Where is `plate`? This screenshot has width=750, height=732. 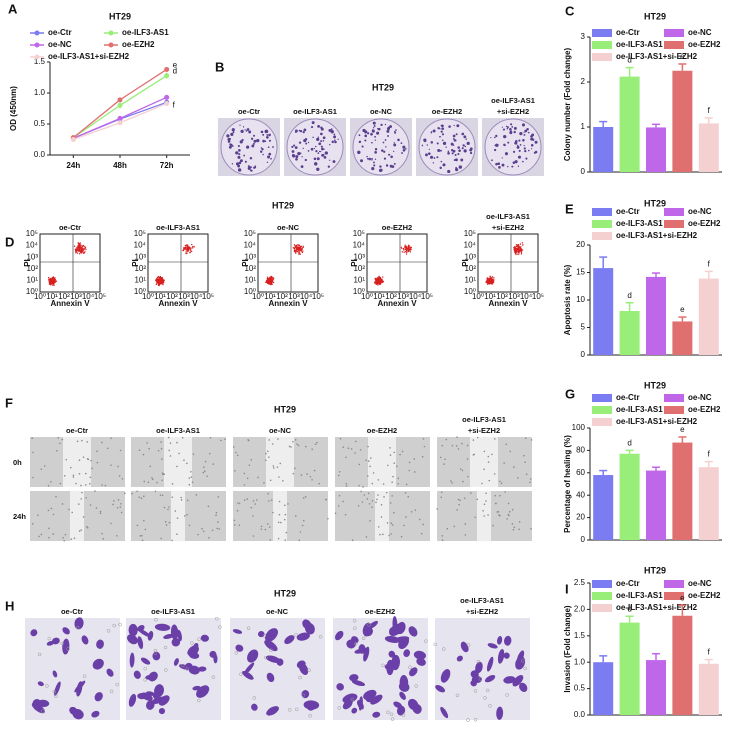 plate is located at coordinates (315, 147).